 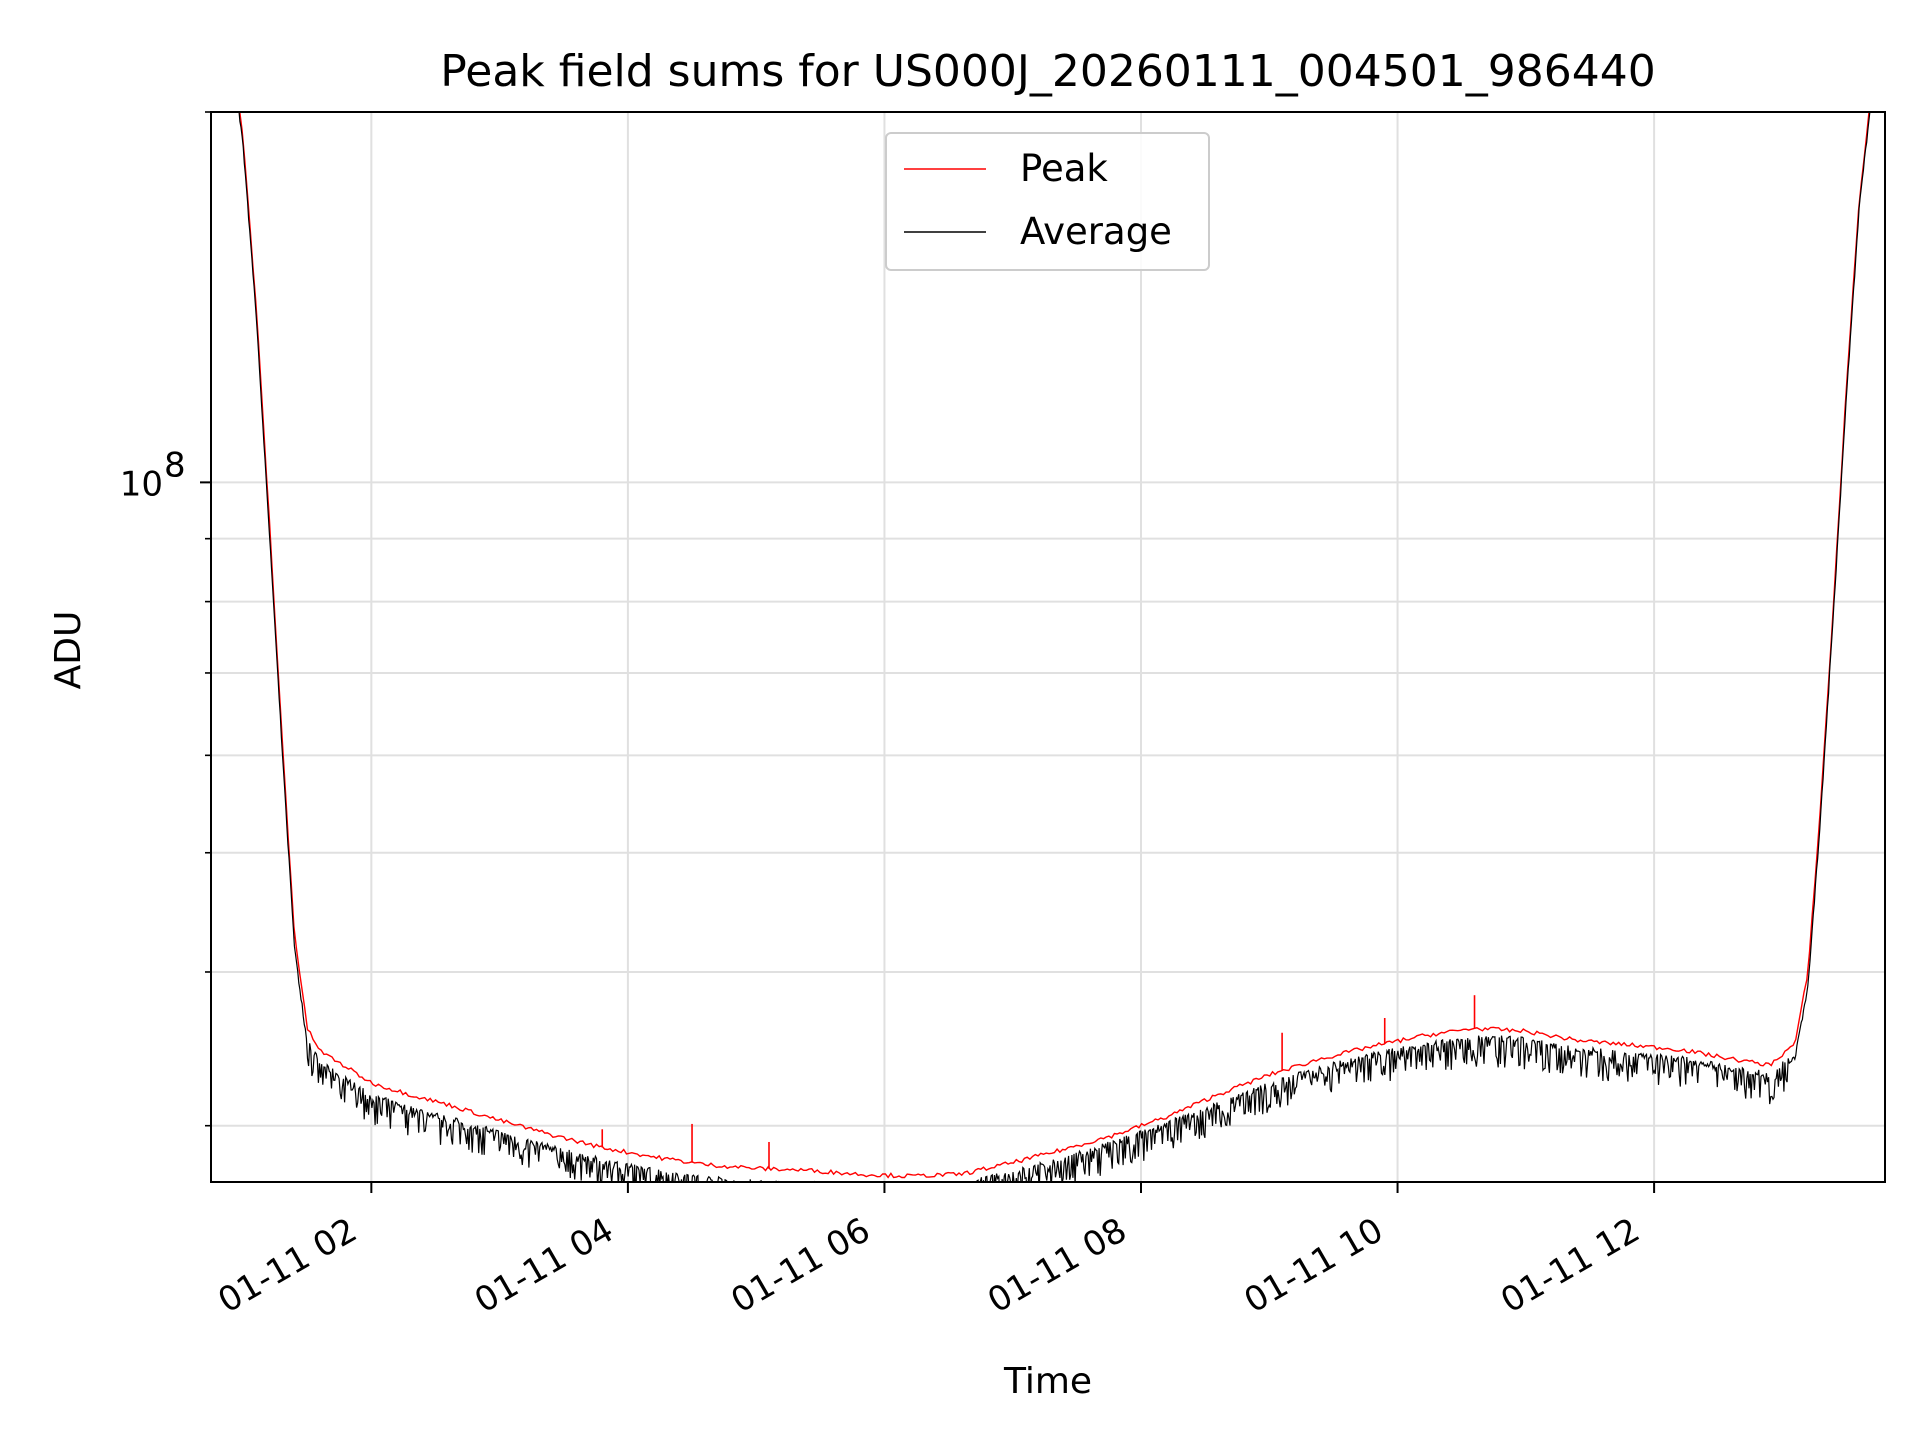 I want to click on y-axis-title: ADU, so click(x=68, y=650).